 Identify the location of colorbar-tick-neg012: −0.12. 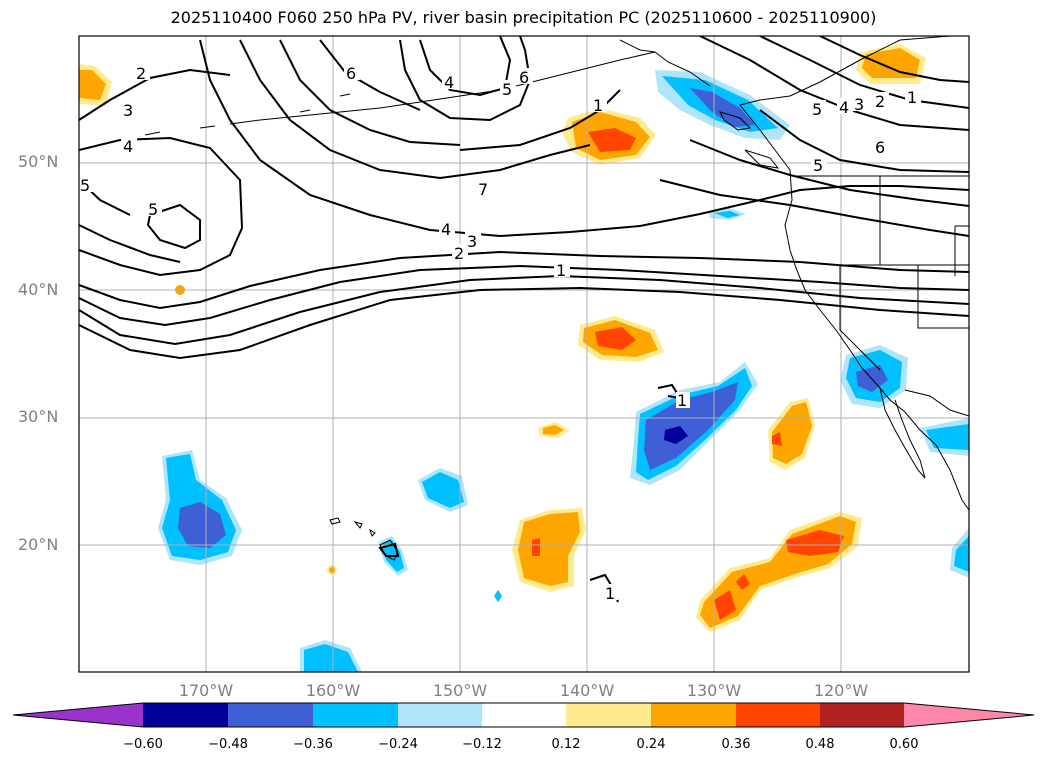
(482, 744).